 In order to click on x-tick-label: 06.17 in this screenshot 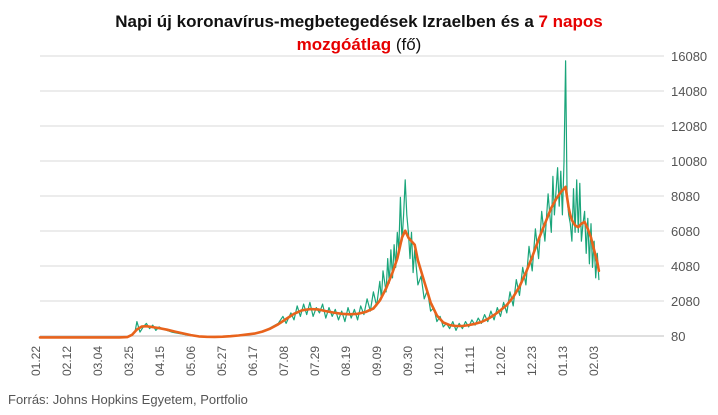, I will do `click(253, 361)`.